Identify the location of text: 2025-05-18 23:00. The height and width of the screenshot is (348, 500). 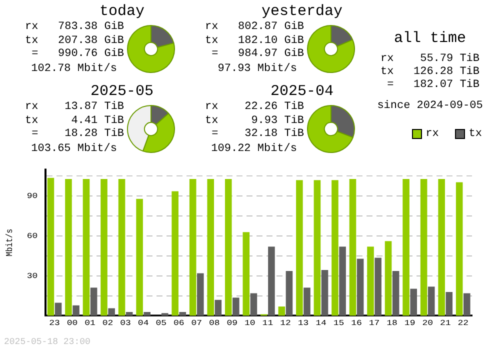
(47, 342).